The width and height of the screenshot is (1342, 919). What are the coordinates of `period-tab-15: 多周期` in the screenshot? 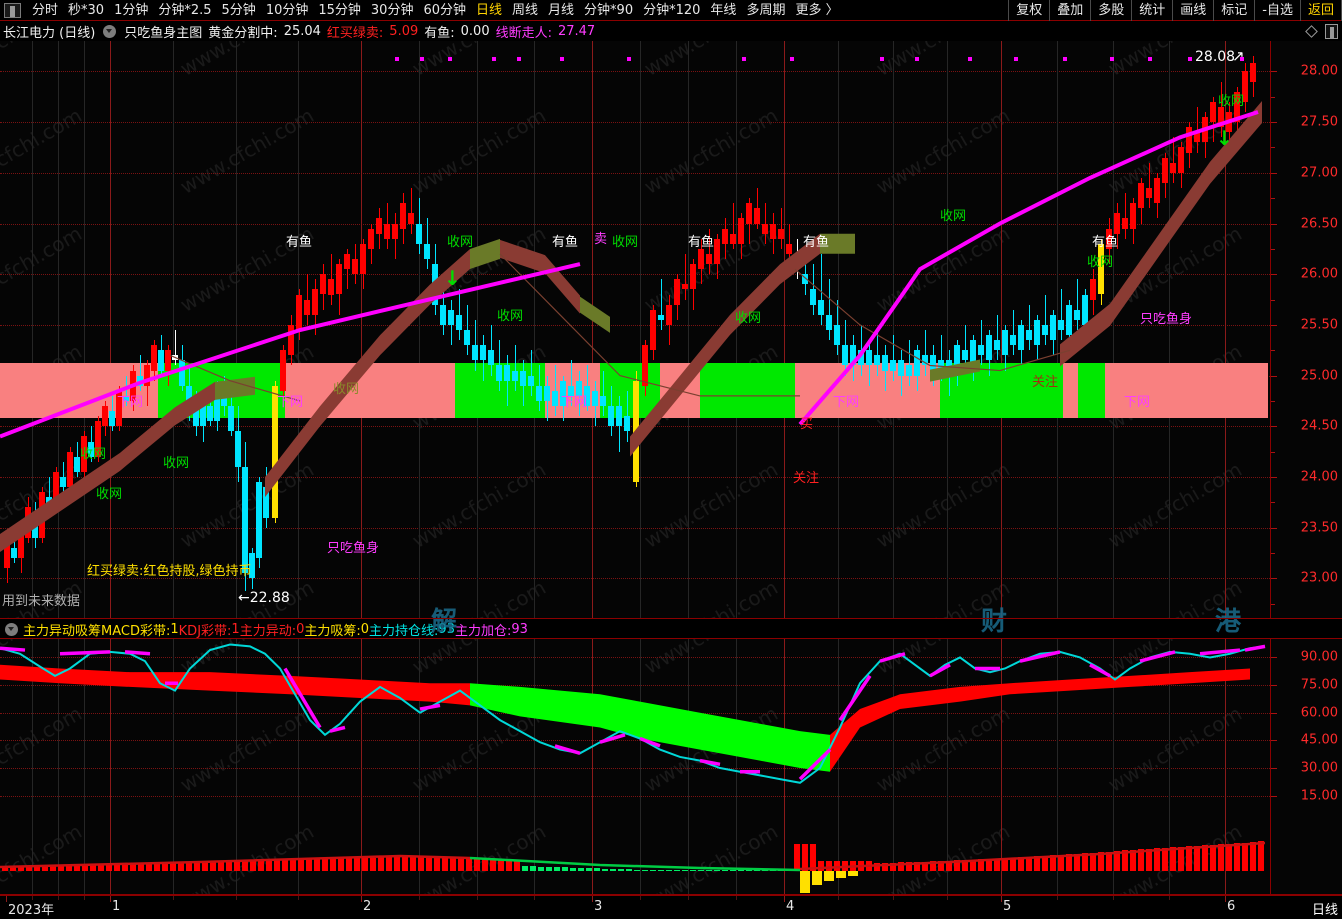 It's located at (766, 10).